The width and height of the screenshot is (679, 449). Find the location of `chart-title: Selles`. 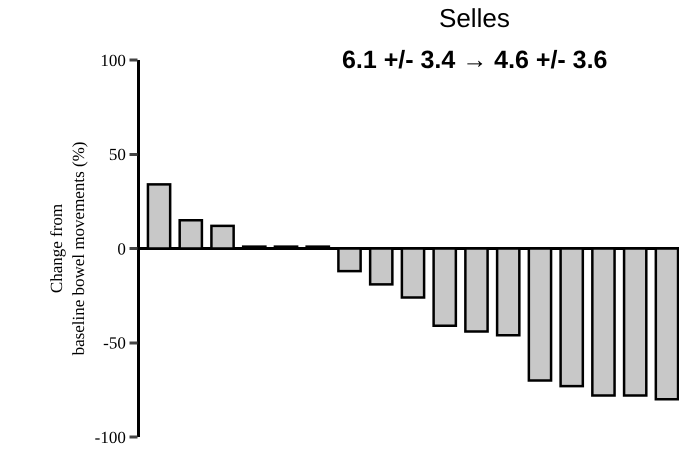

chart-title: Selles is located at coordinates (474, 18).